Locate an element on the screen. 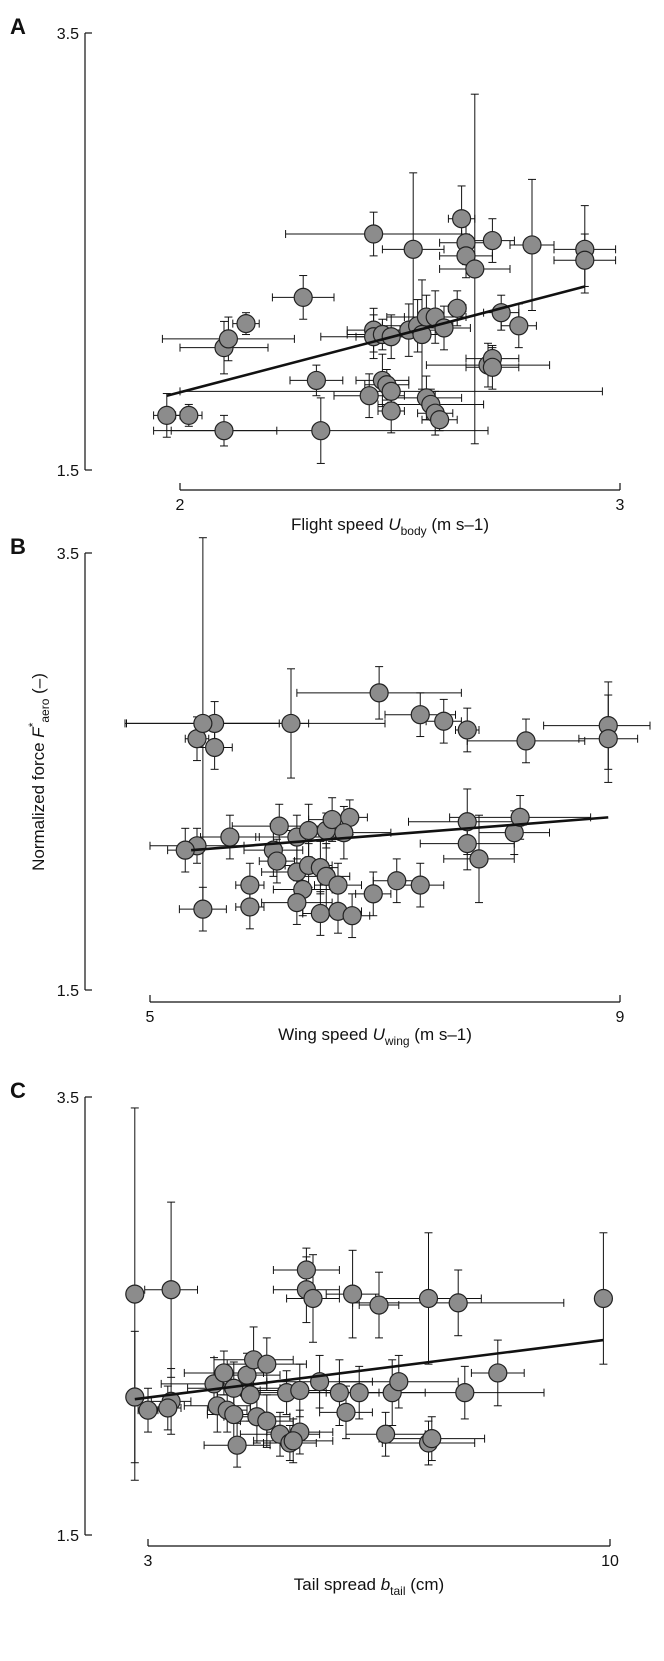  panel-label: B is located at coordinates (18, 546).